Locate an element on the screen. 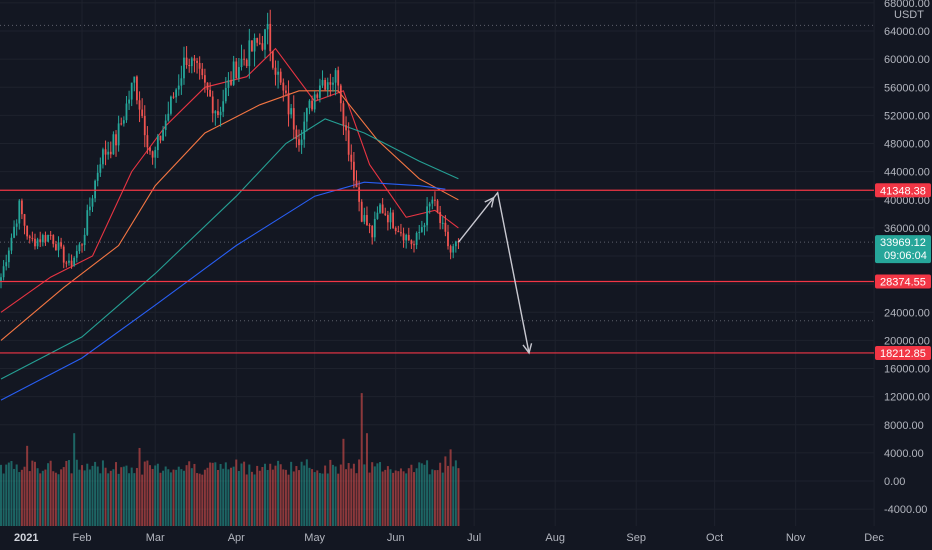  y-tick-label: 48000.00 is located at coordinates (907, 145).